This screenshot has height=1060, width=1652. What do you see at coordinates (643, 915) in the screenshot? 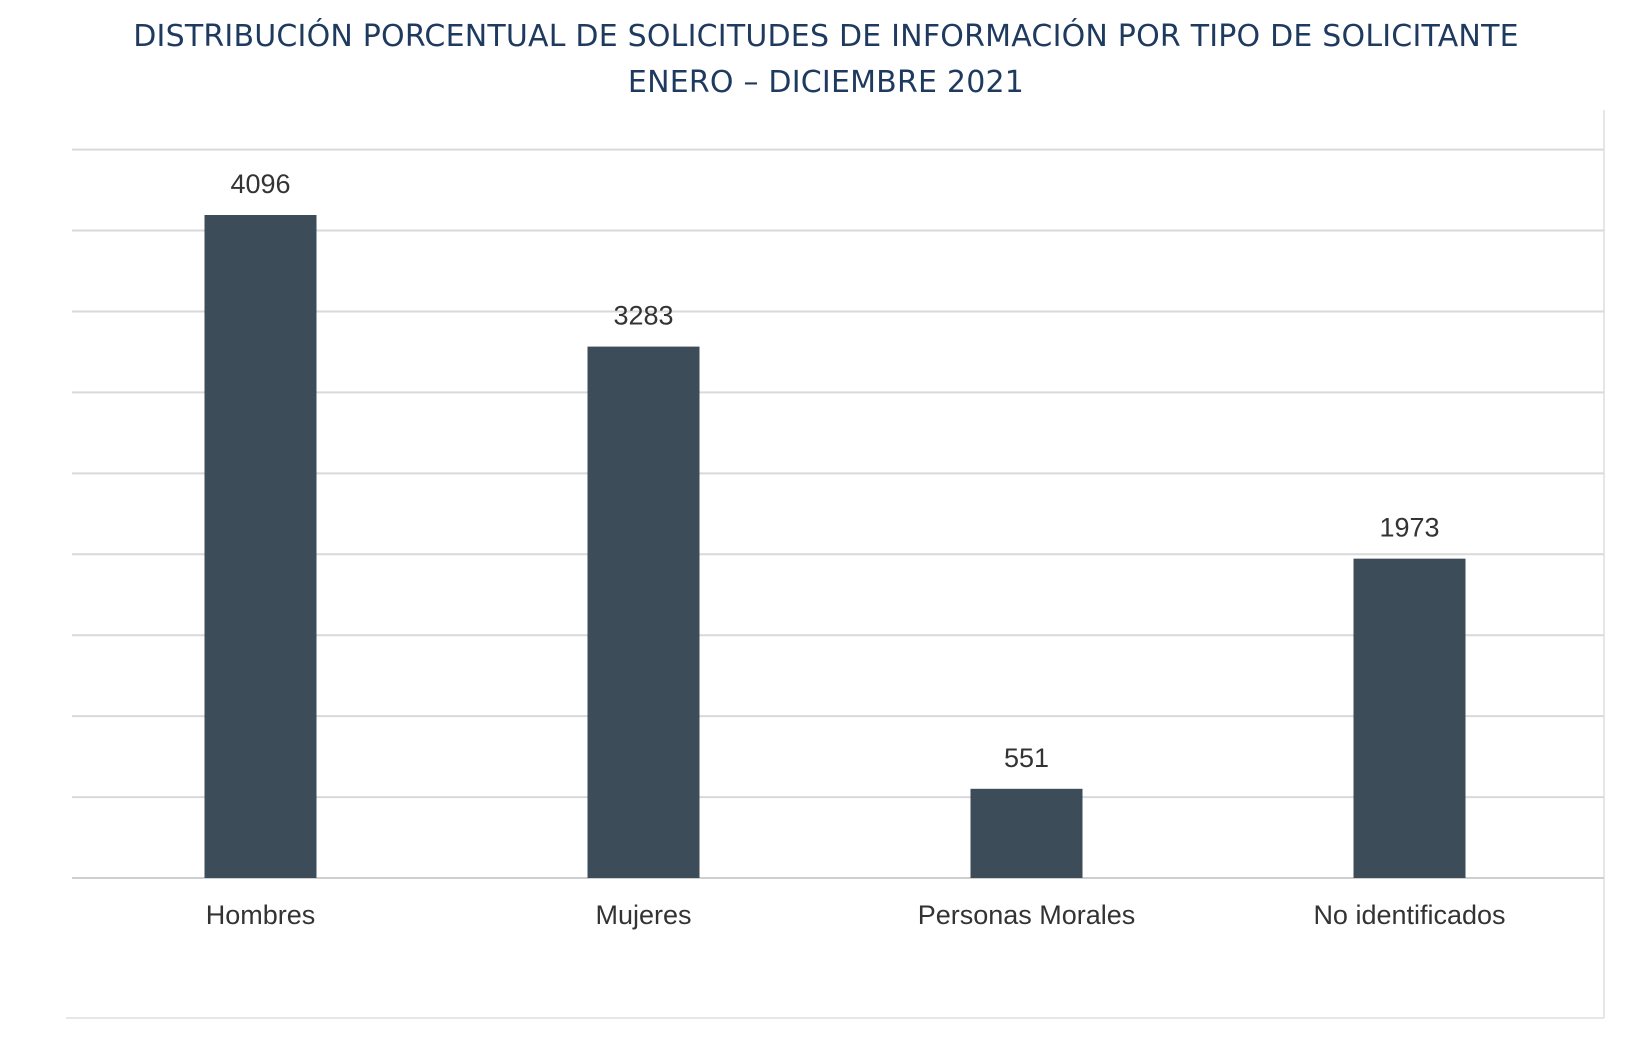
I see `category-label: Mujeres` at bounding box center [643, 915].